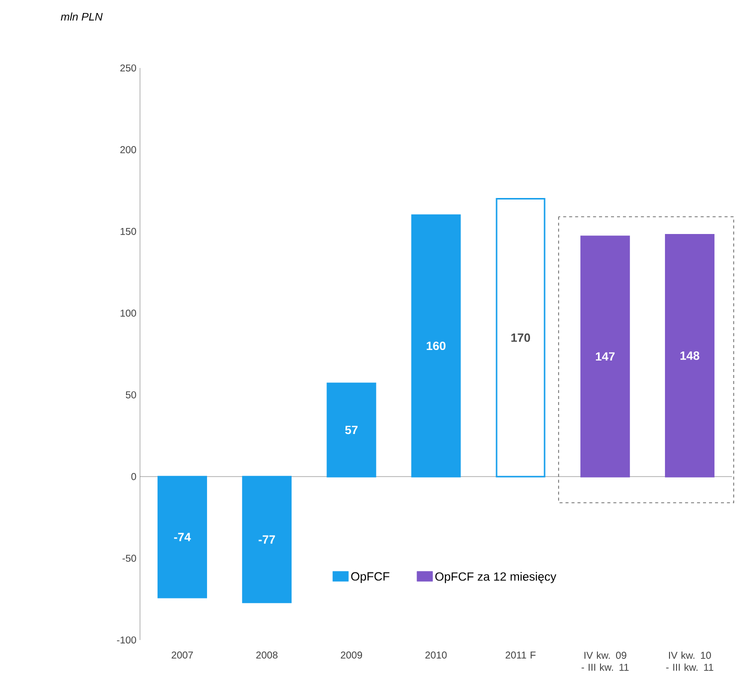 This screenshot has height=698, width=737. I want to click on y-axis-title: mln PLN, so click(81, 16).